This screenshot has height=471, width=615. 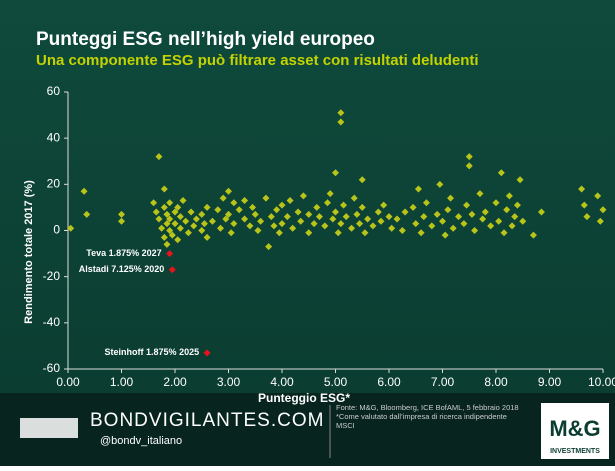 What do you see at coordinates (205, 39) in the screenshot?
I see `chart-title: Punteggi ESG nell’high yield europeo` at bounding box center [205, 39].